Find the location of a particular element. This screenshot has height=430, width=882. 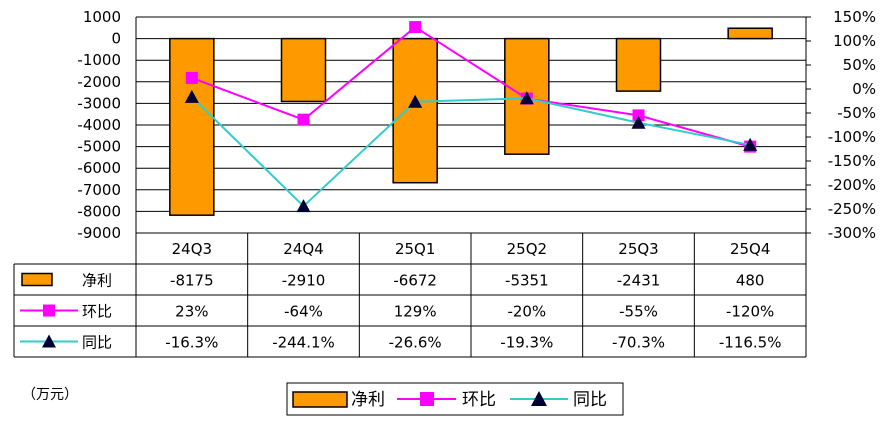

legend-label: 净利 is located at coordinates (368, 400).